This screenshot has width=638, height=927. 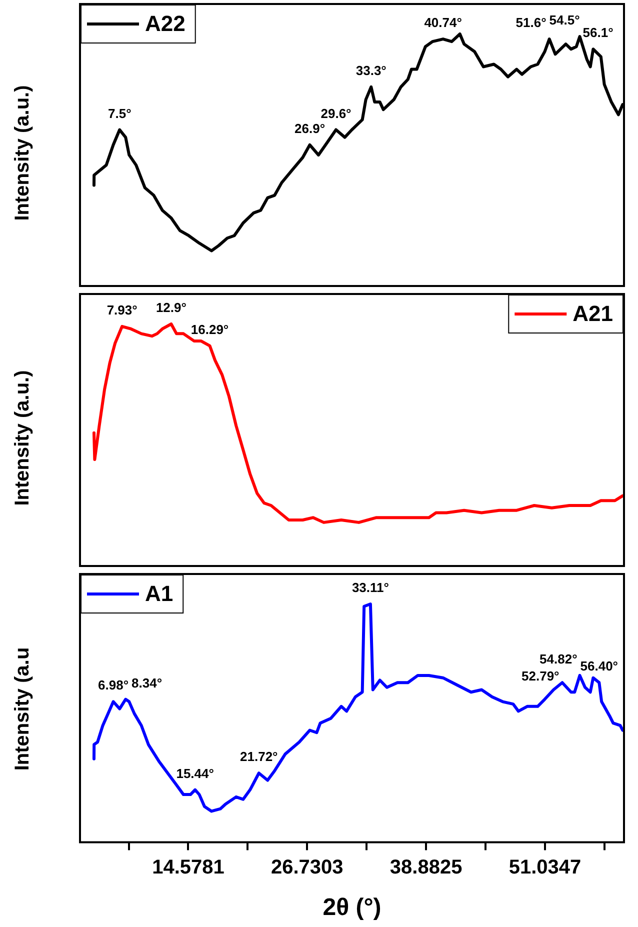 I want to click on x-axis-title: 2θ (°), so click(x=352, y=908).